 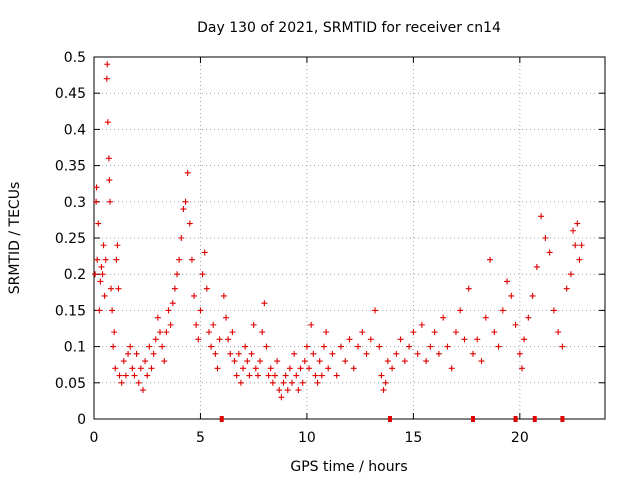 I want to click on y-tick-label: 0.45, so click(x=70, y=94).